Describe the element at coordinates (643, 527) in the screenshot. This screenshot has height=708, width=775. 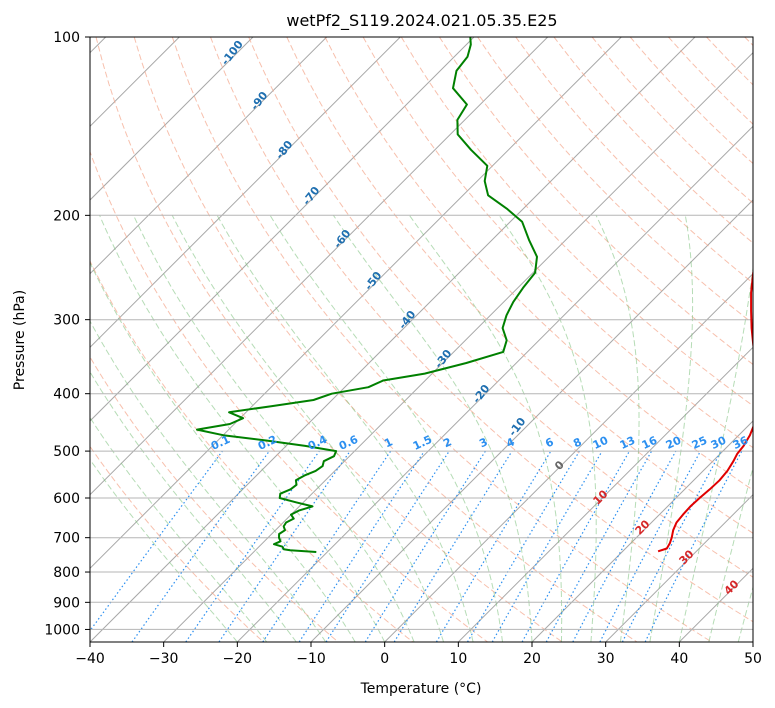
I see `moist-adiabat-label: 20` at that location.